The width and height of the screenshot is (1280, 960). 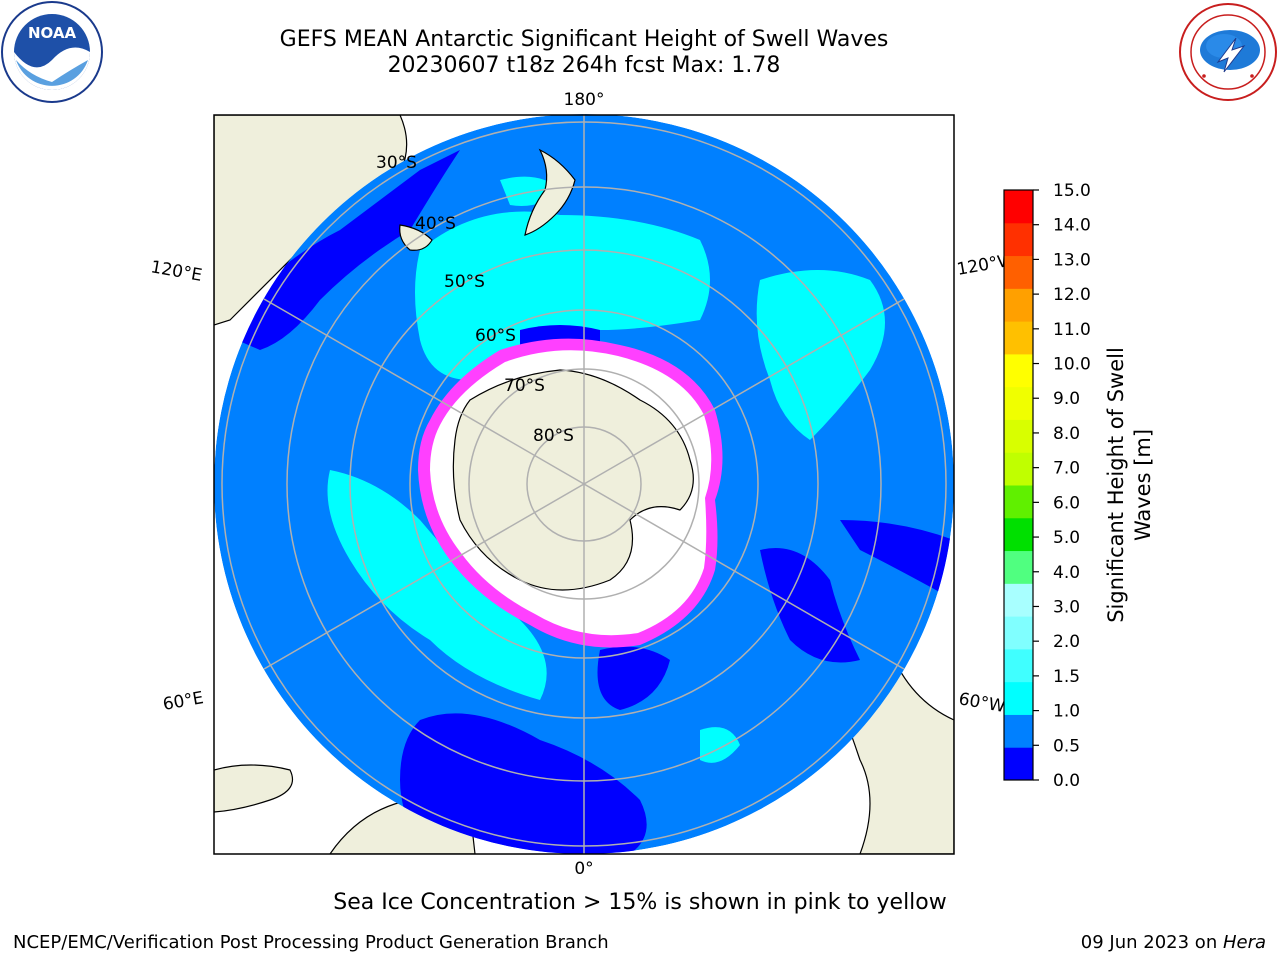 What do you see at coordinates (1066, 434) in the screenshot?
I see `colorbar-tick-label: 8.0` at bounding box center [1066, 434].